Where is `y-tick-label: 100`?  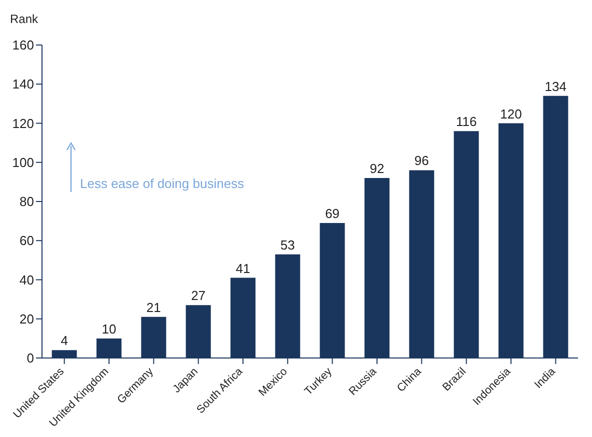 y-tick-label: 100 is located at coordinates (23, 162).